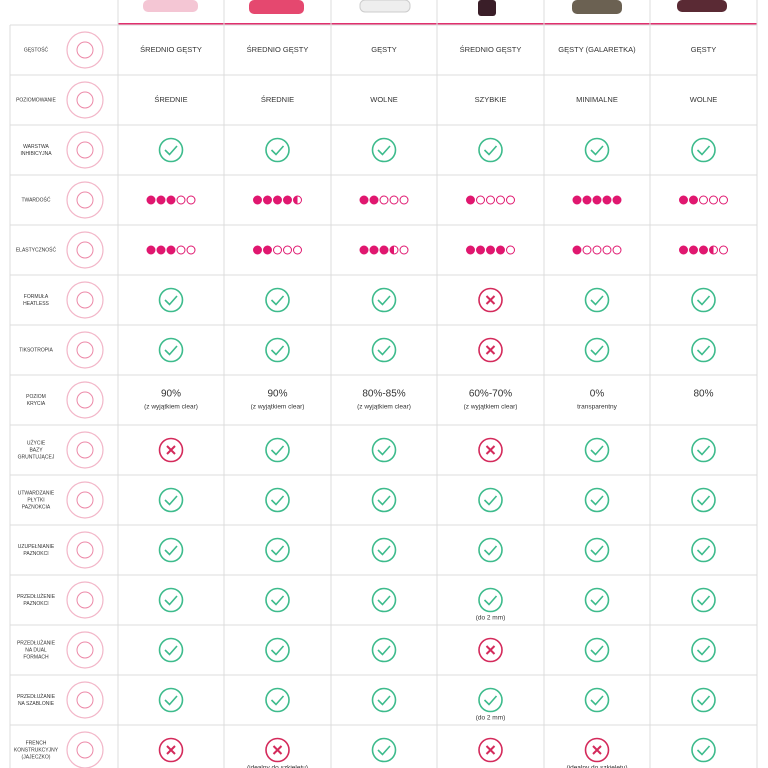 Image resolution: width=768 pixels, height=768 pixels. Describe the element at coordinates (383, 394) in the screenshot. I see `cell-text: 80%-85%` at that location.